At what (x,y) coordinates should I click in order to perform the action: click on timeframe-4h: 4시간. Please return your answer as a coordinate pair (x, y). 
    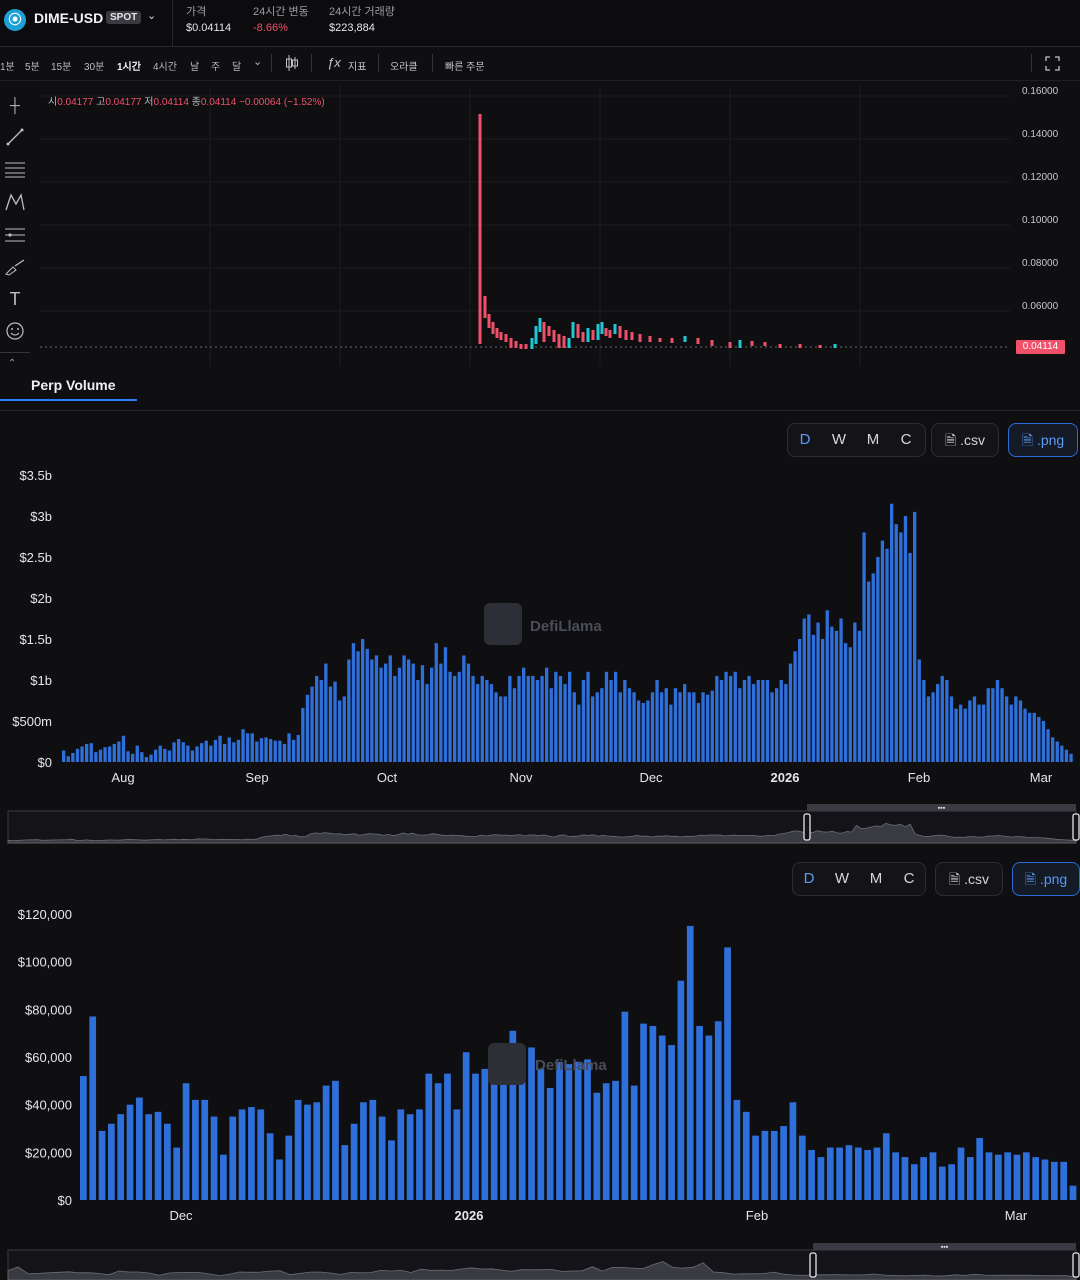
    Looking at the image, I should click on (165, 67).